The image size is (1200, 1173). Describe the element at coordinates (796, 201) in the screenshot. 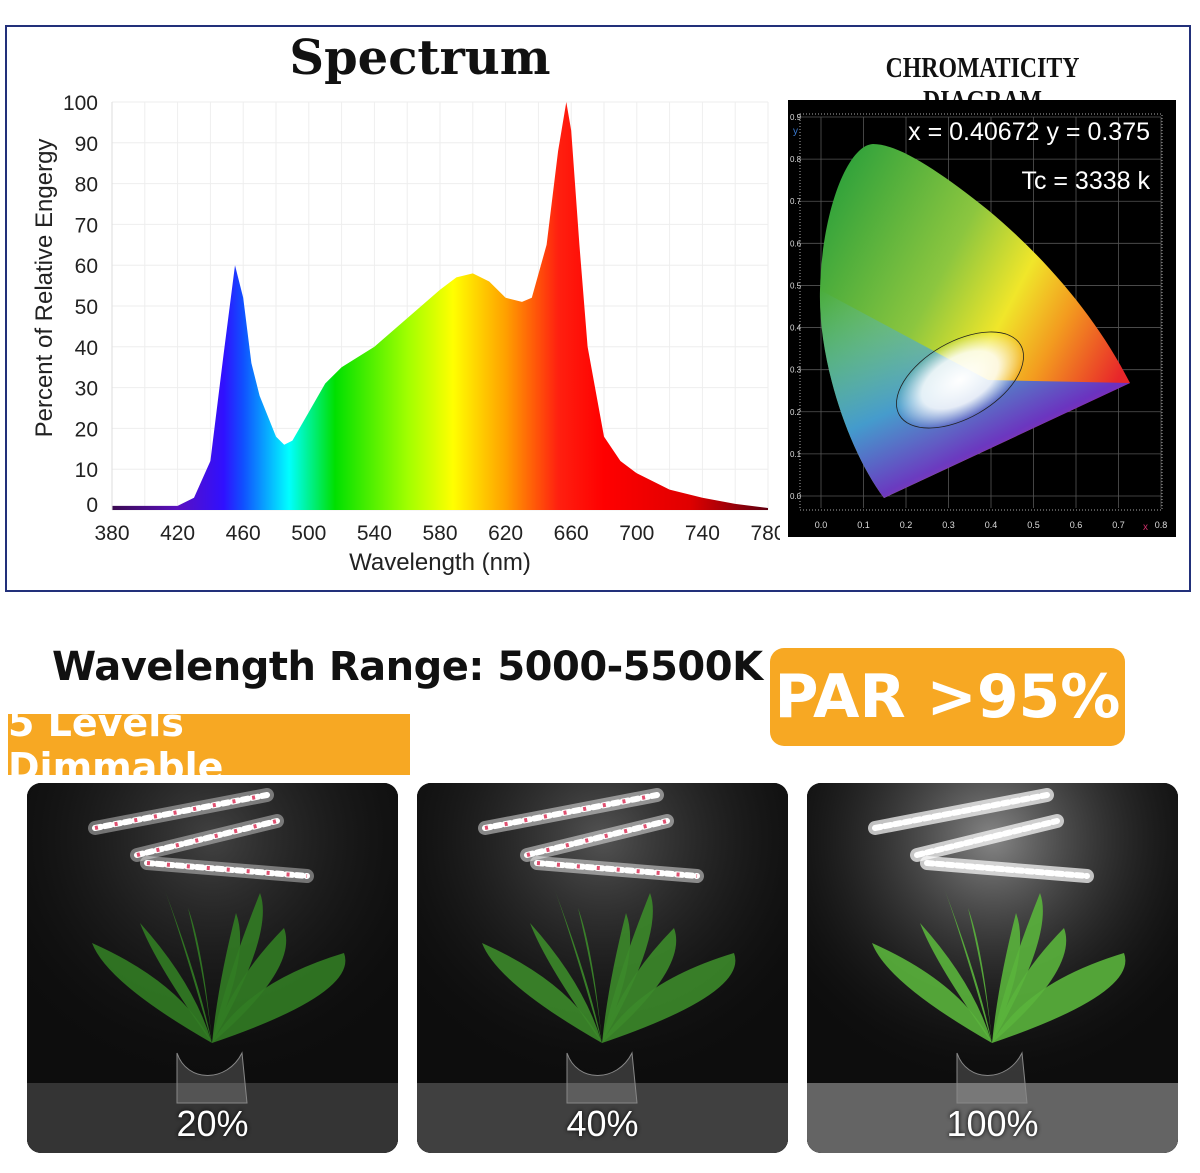

I see `chrom-y-tick: 0.7` at that location.